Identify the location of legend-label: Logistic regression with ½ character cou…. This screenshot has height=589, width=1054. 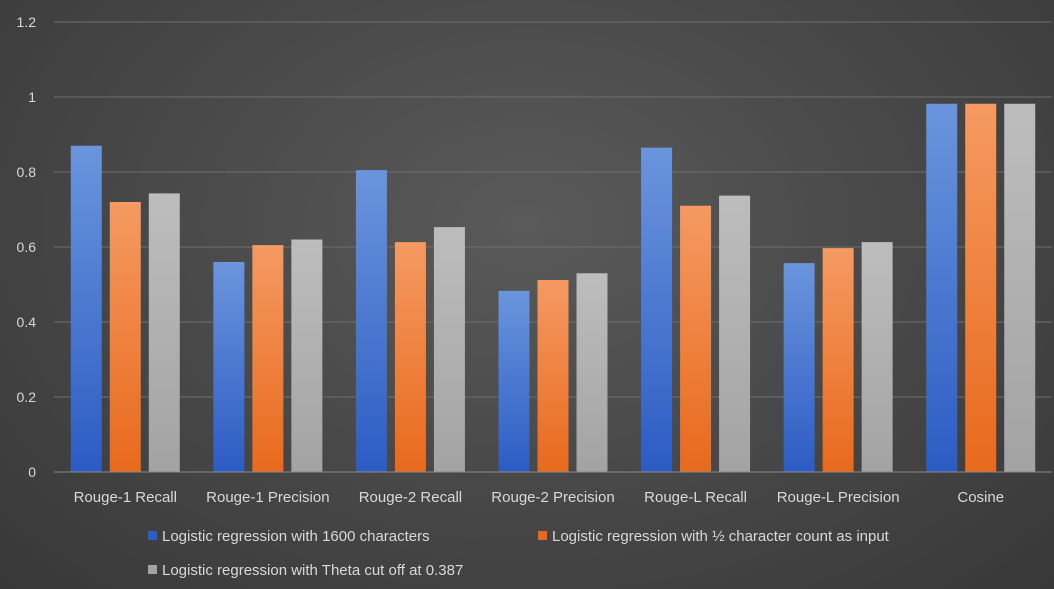
(721, 536).